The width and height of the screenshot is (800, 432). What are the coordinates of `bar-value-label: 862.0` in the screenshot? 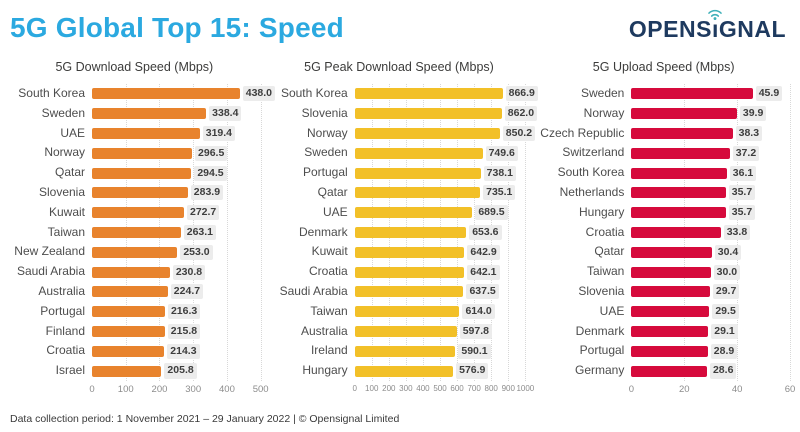 It's located at (521, 114).